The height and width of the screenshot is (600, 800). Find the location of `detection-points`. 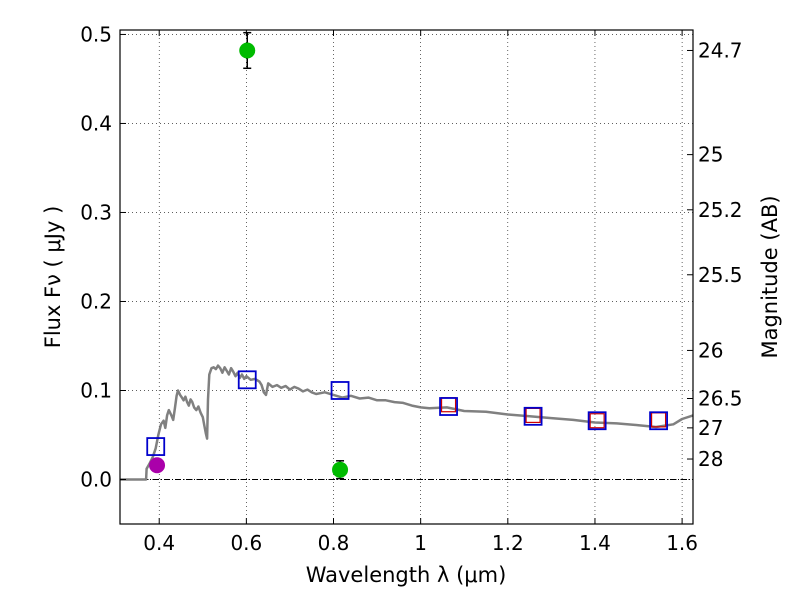

detection-points is located at coordinates (294, 255).